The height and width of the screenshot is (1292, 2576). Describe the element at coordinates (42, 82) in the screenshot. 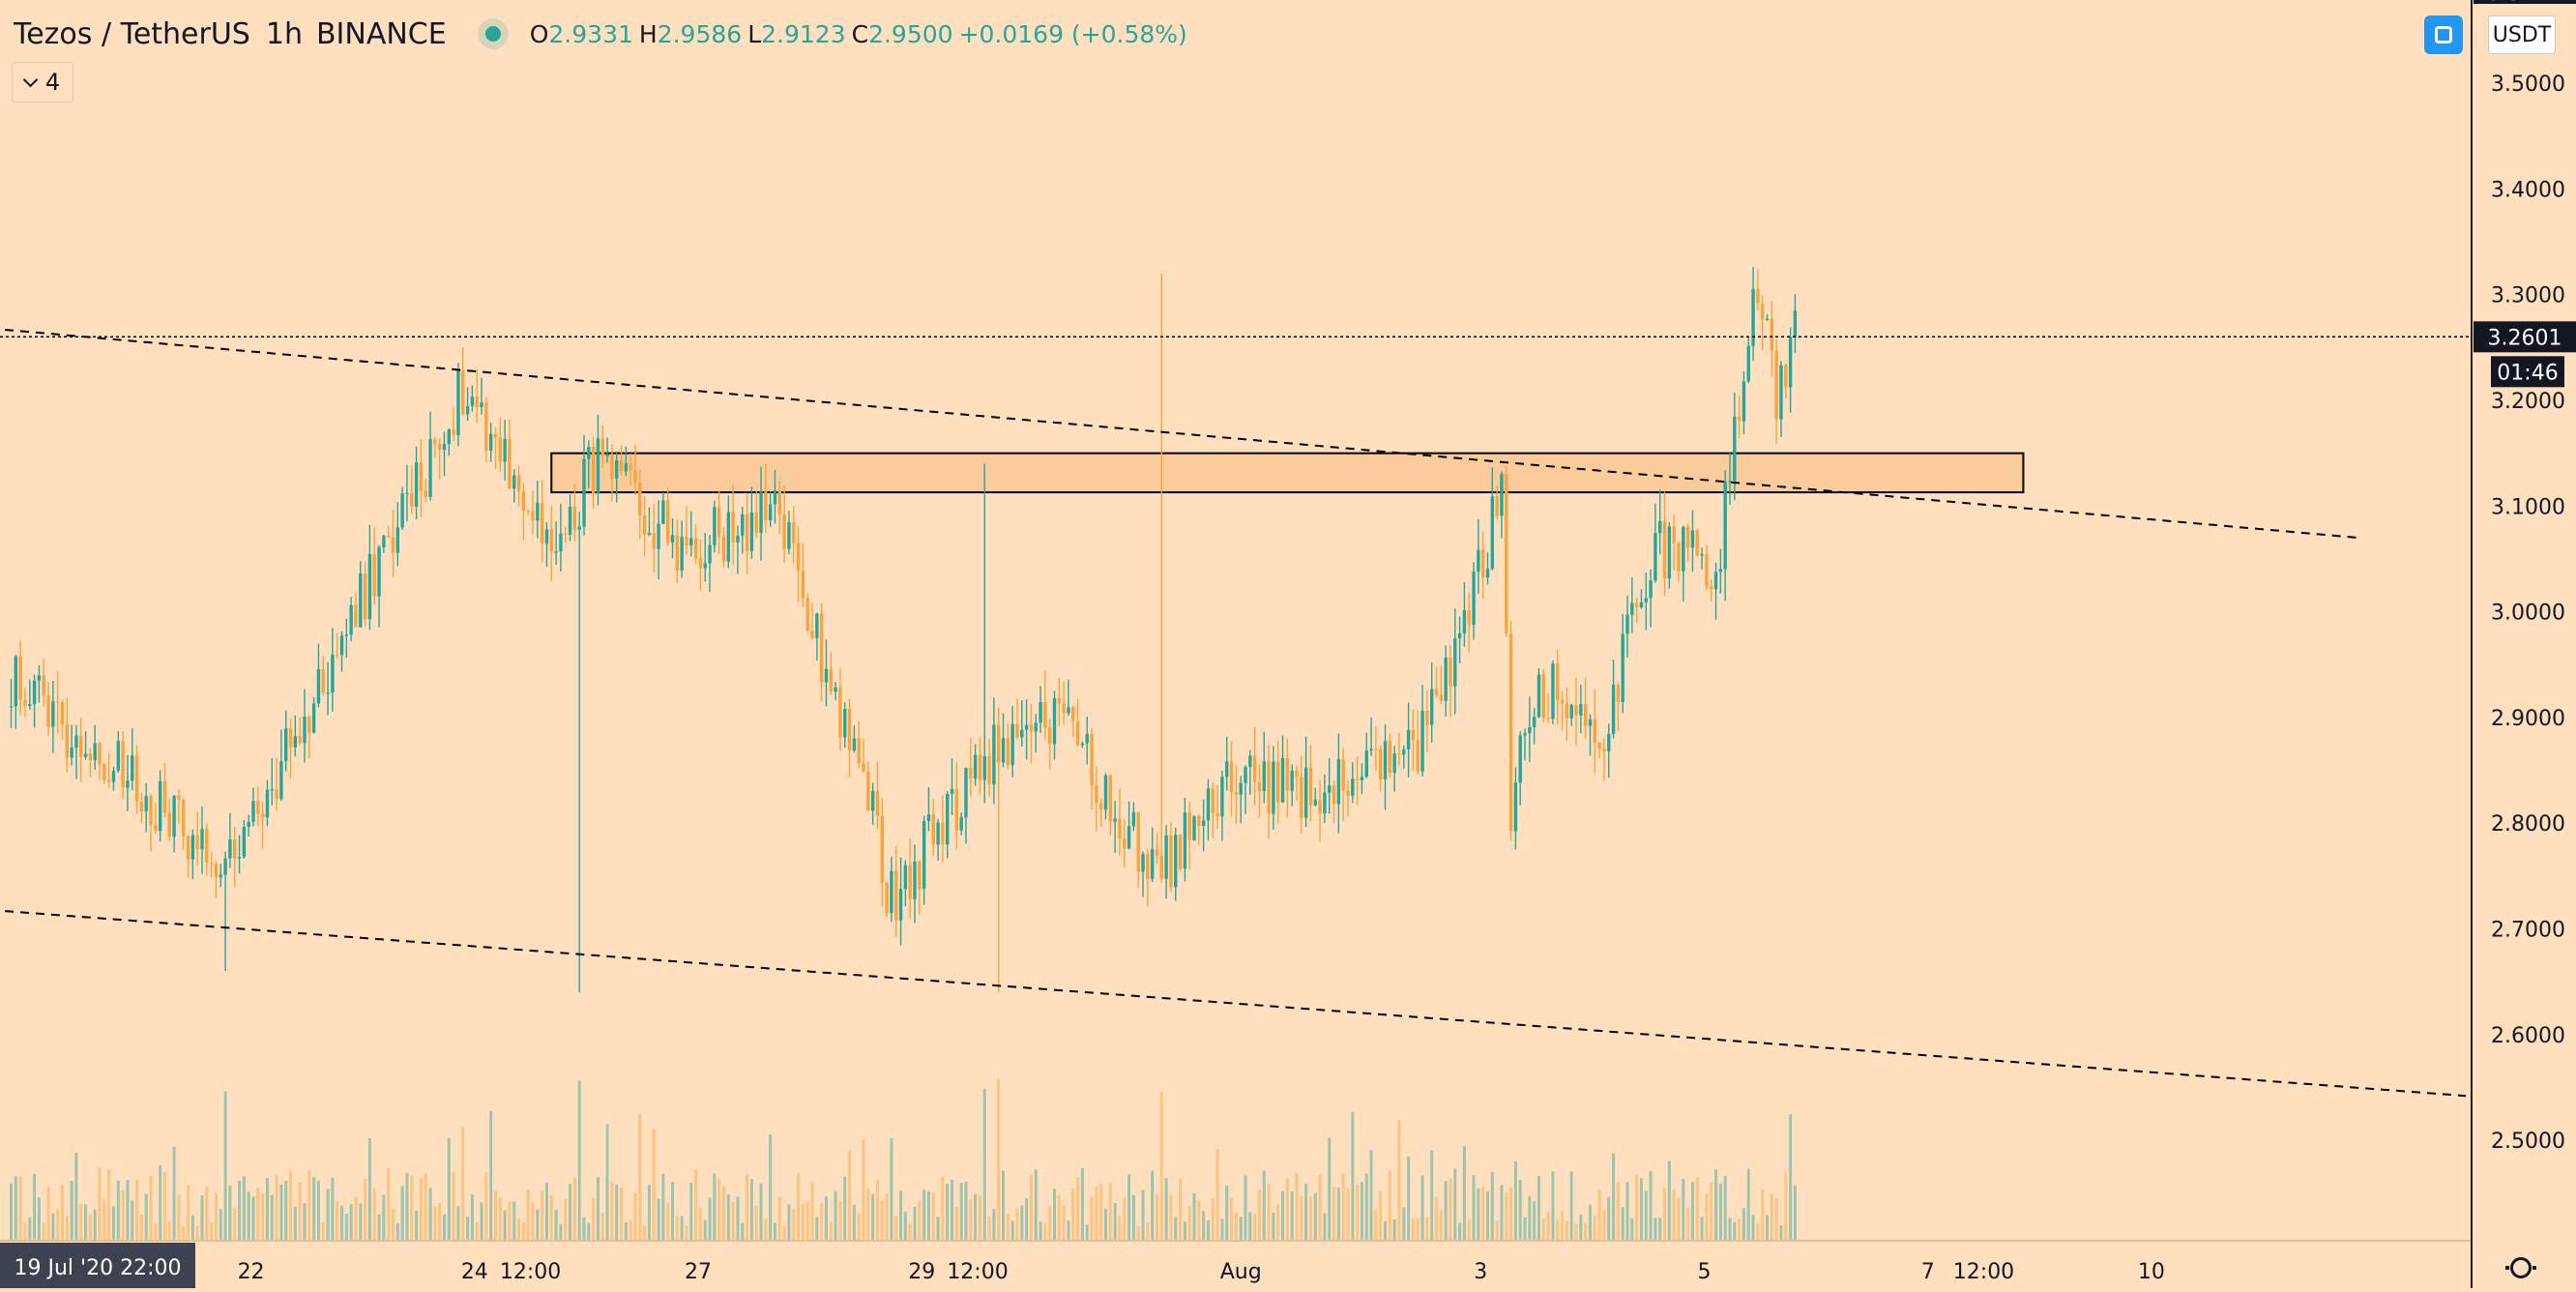

I see `indicators-toggle-button: 4` at that location.